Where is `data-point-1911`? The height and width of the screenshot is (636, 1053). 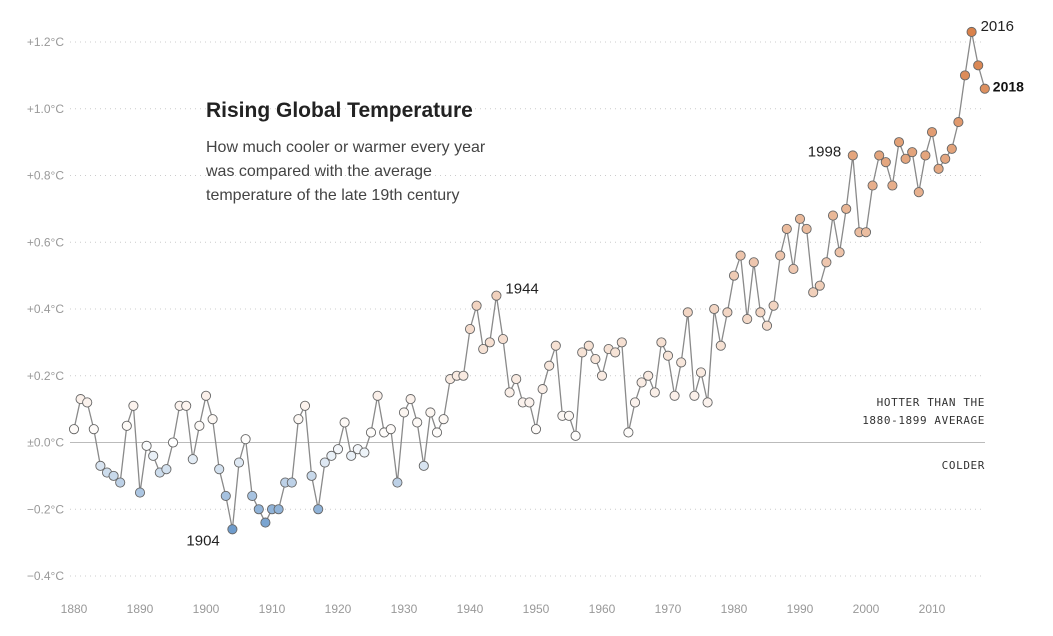
data-point-1911 is located at coordinates (278, 509).